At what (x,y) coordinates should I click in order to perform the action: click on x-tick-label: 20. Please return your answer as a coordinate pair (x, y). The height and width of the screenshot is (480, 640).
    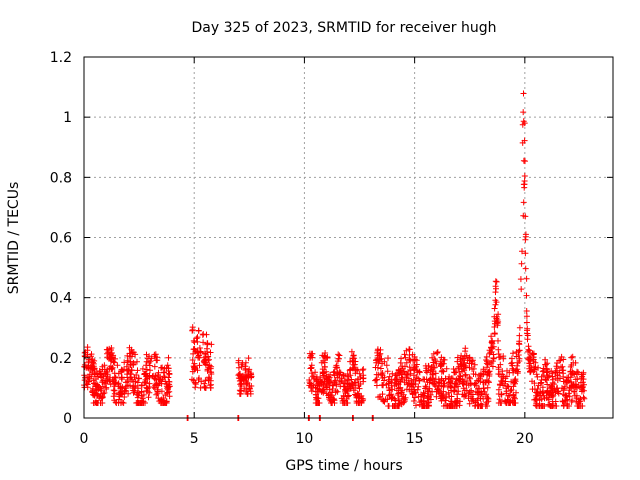
    Looking at the image, I should click on (525, 439).